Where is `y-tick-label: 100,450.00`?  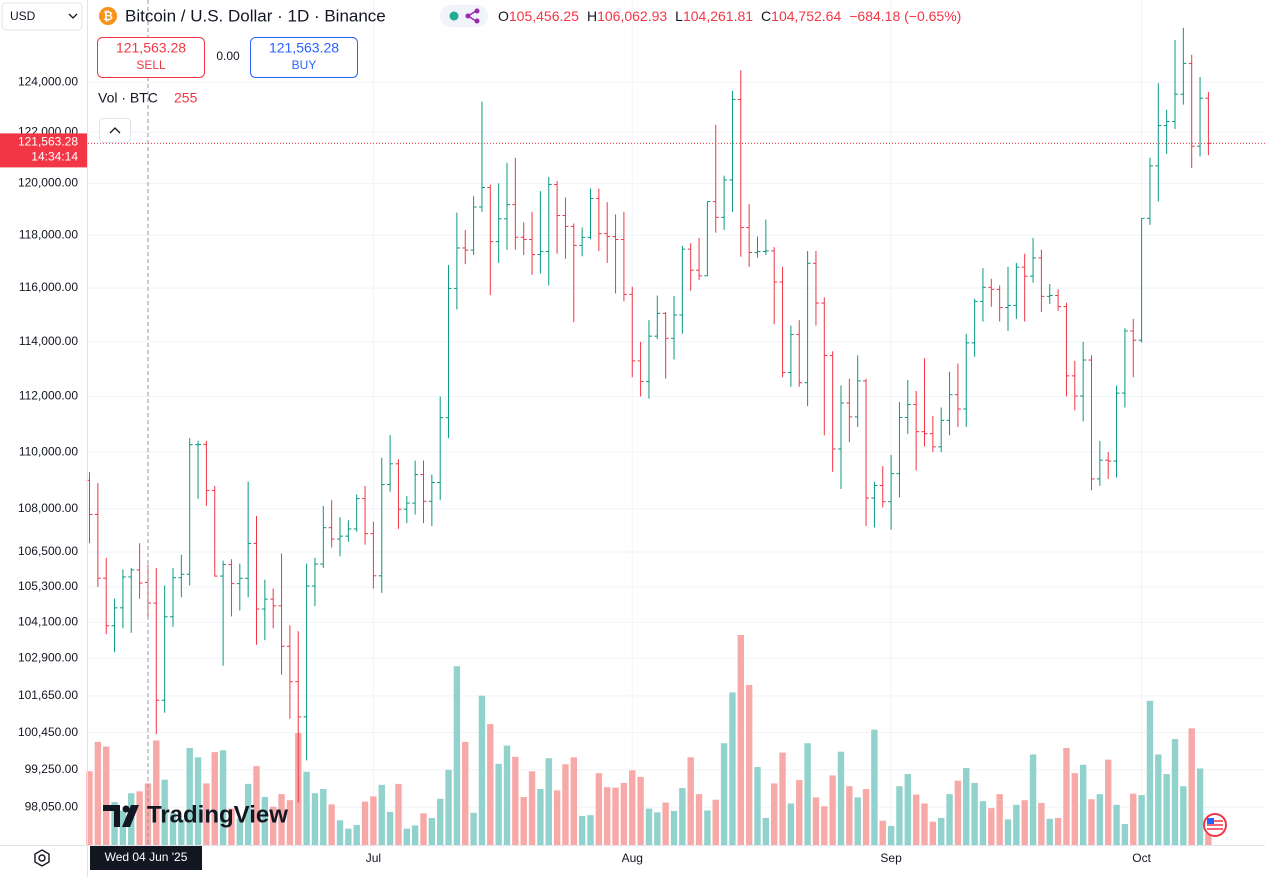 y-tick-label: 100,450.00 is located at coordinates (48, 732).